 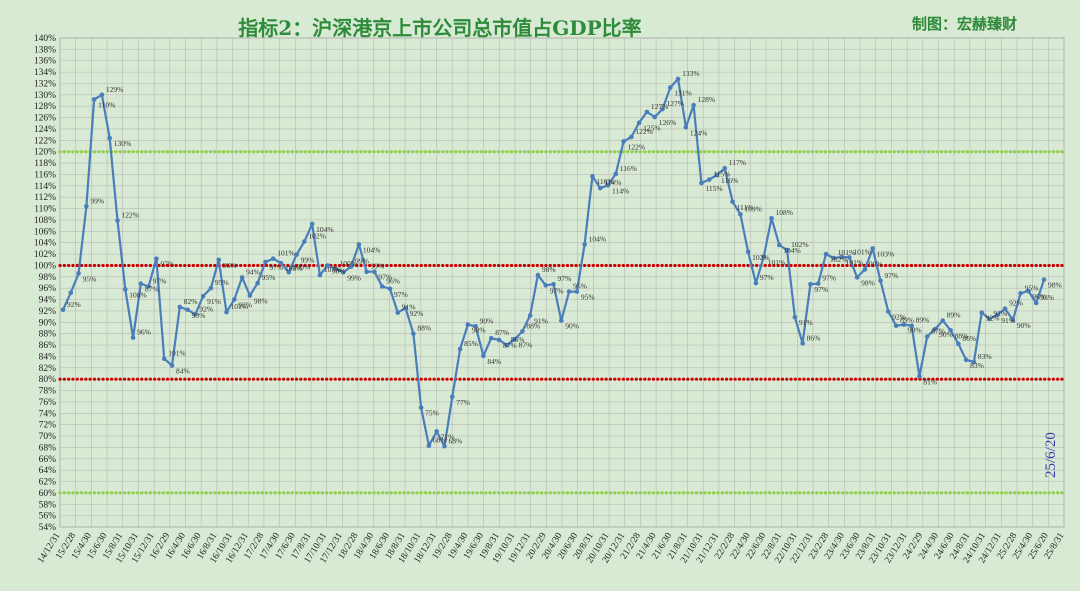 I want to click on y-tick-label: 102%, so click(x=45, y=255).